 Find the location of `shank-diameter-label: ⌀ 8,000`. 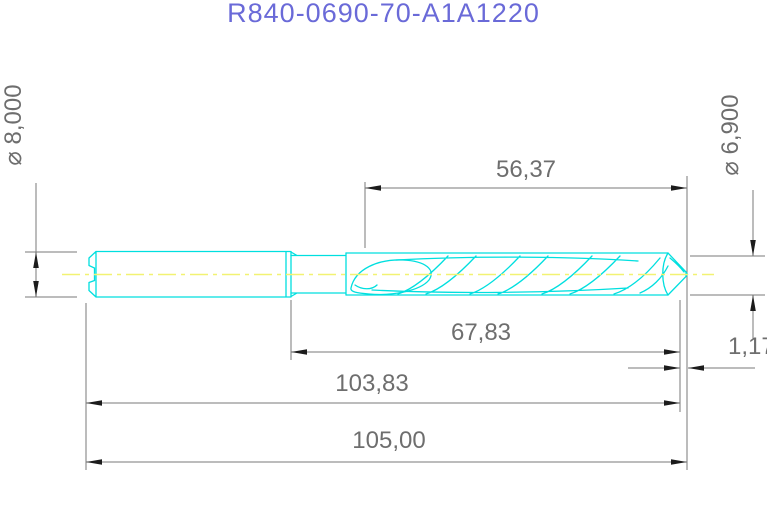

shank-diameter-label: ⌀ 8,000 is located at coordinates (13, 125).